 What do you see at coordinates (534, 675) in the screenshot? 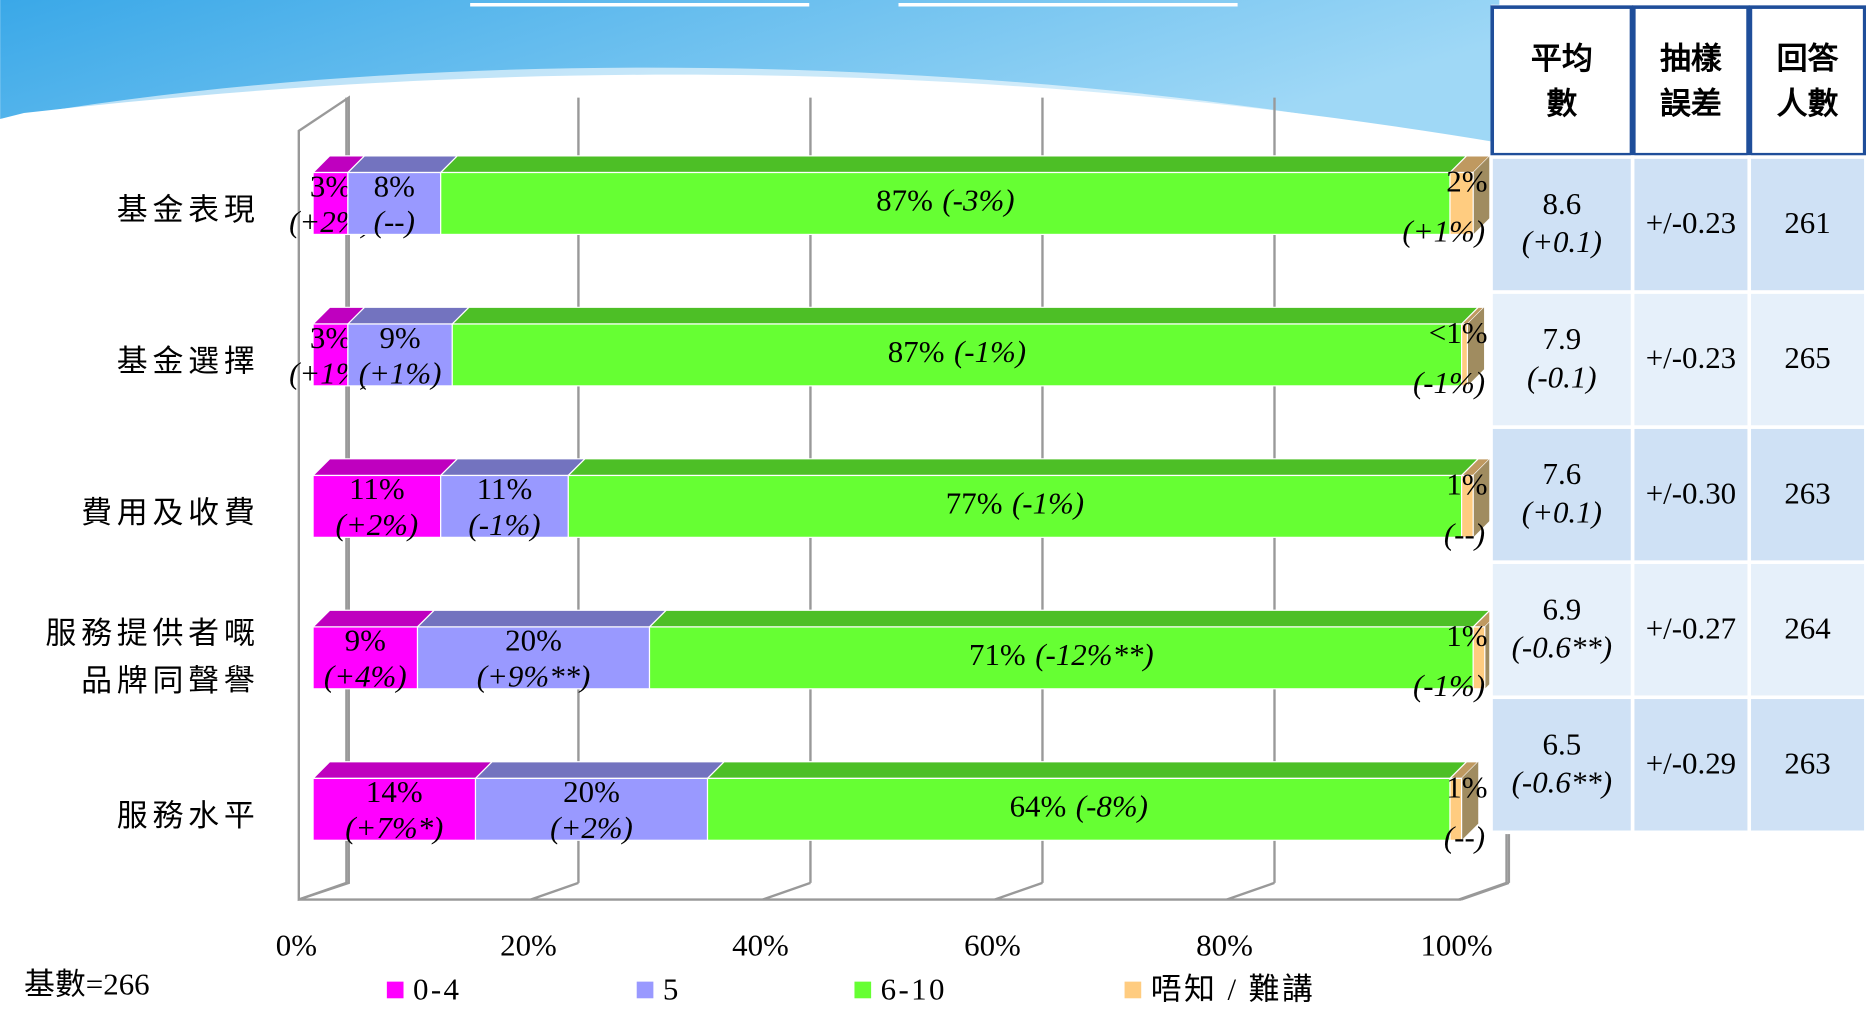
I see `change-label: (+9%**)` at bounding box center [534, 675].